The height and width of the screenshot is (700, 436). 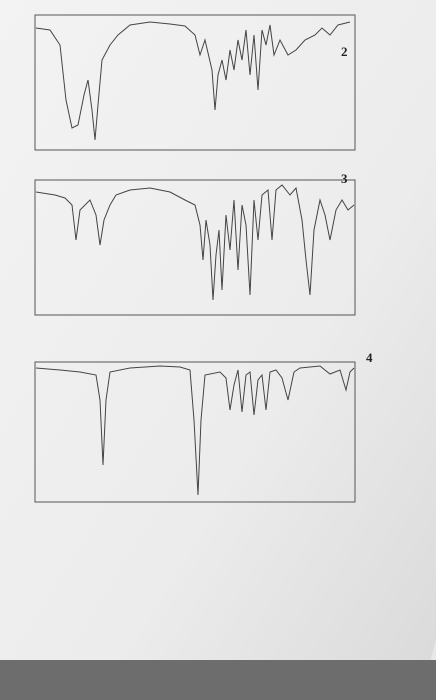 I want to click on table-edge, so click(x=218, y=680).